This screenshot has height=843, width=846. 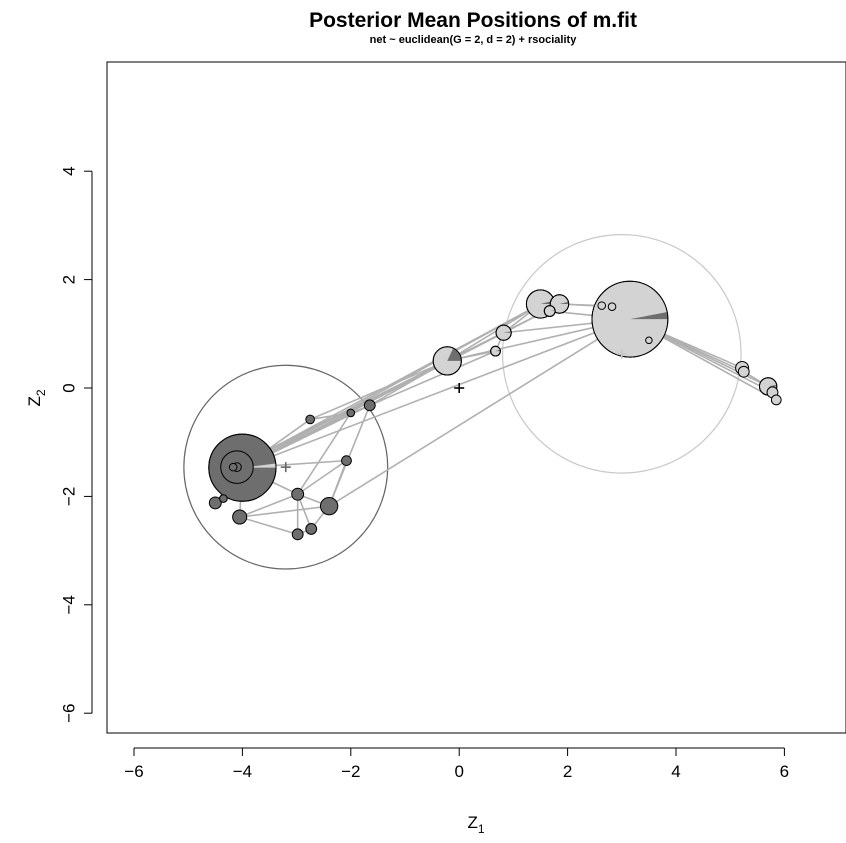 What do you see at coordinates (453, 410) in the screenshot?
I see `center-markers` at bounding box center [453, 410].